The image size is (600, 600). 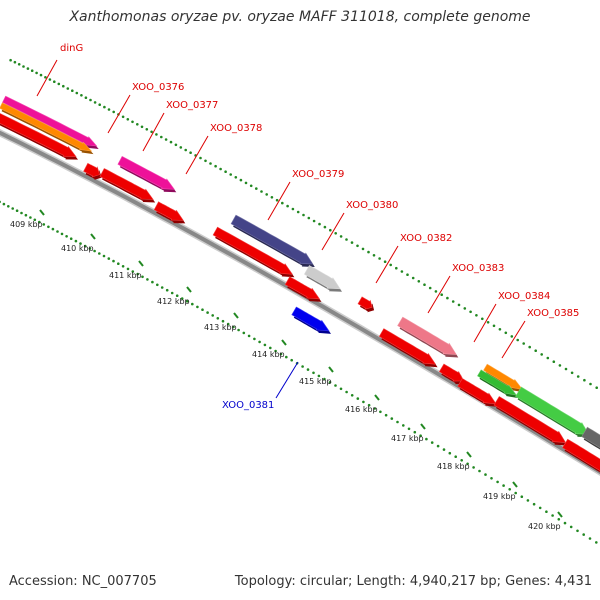 I want to click on gene-label-xoo_0384: XOO_0384, so click(x=524, y=296).